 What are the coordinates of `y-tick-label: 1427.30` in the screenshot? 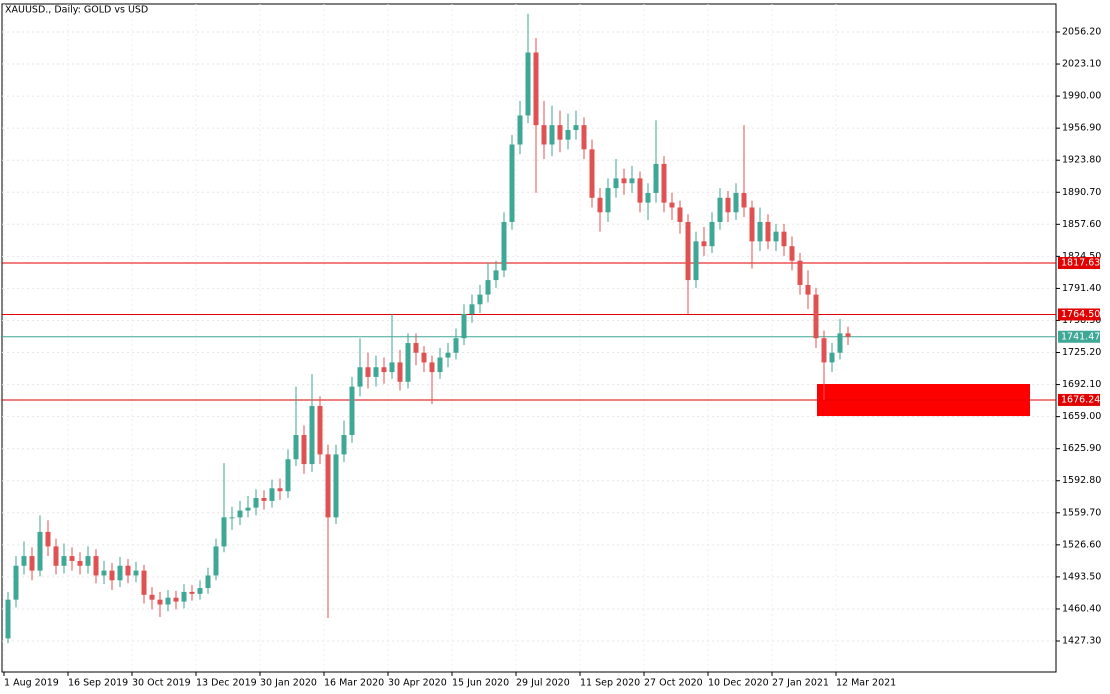 It's located at (1081, 641).